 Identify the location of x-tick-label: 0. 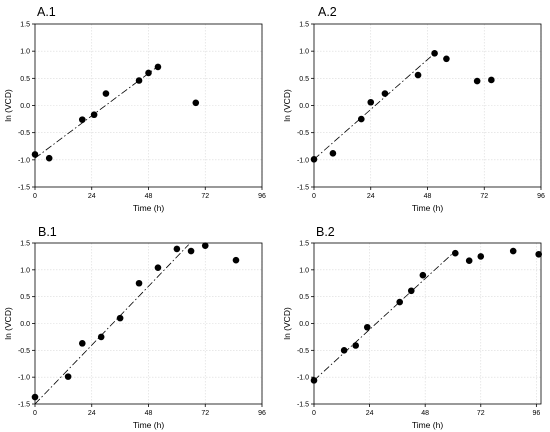
(314, 196).